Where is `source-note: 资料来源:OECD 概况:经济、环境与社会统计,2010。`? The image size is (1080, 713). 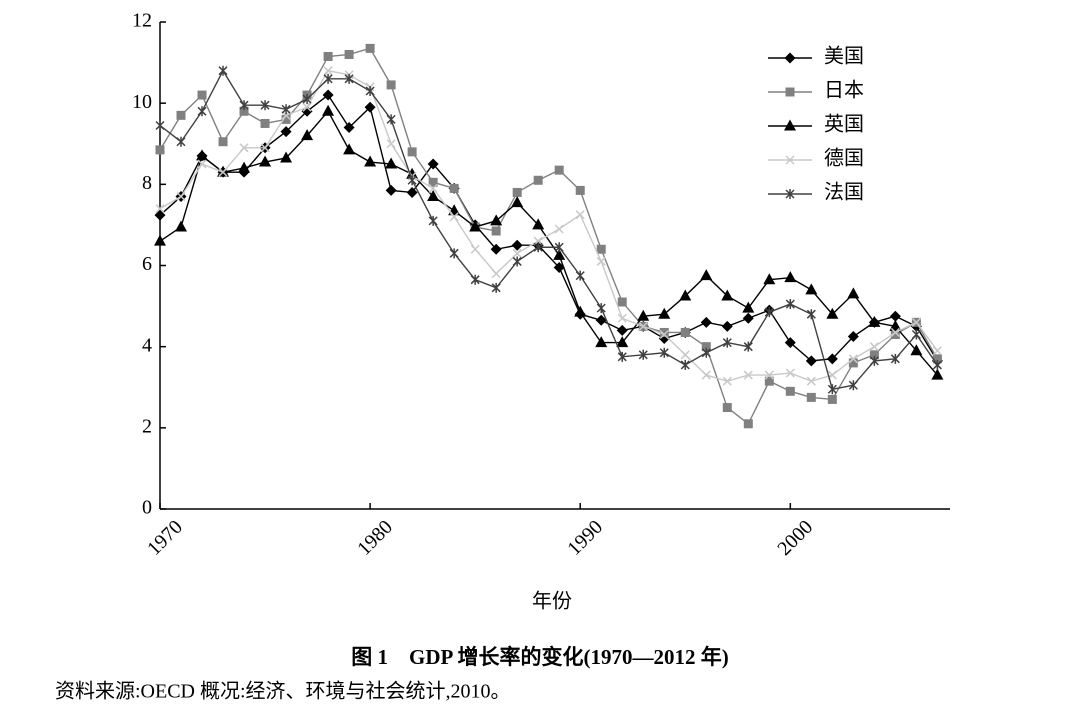
source-note: 资料来源:OECD 概况:经济、环境与社会统计,2010。 is located at coordinates (283, 691).